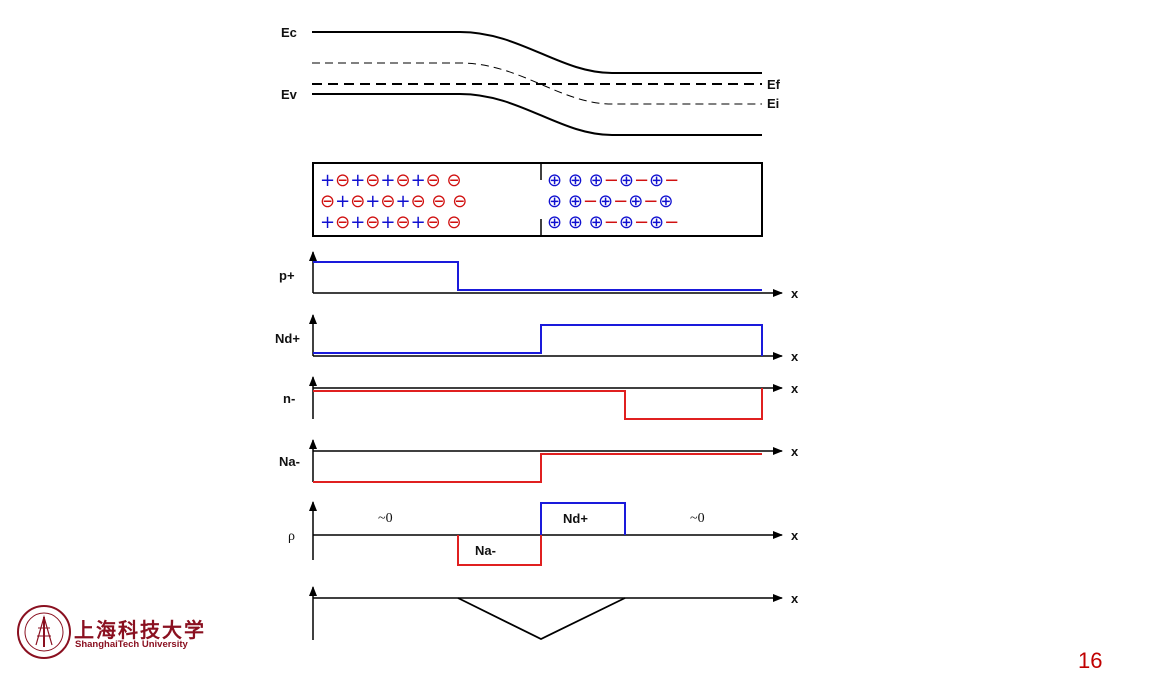  I want to click on field-triangle, so click(541, 619).